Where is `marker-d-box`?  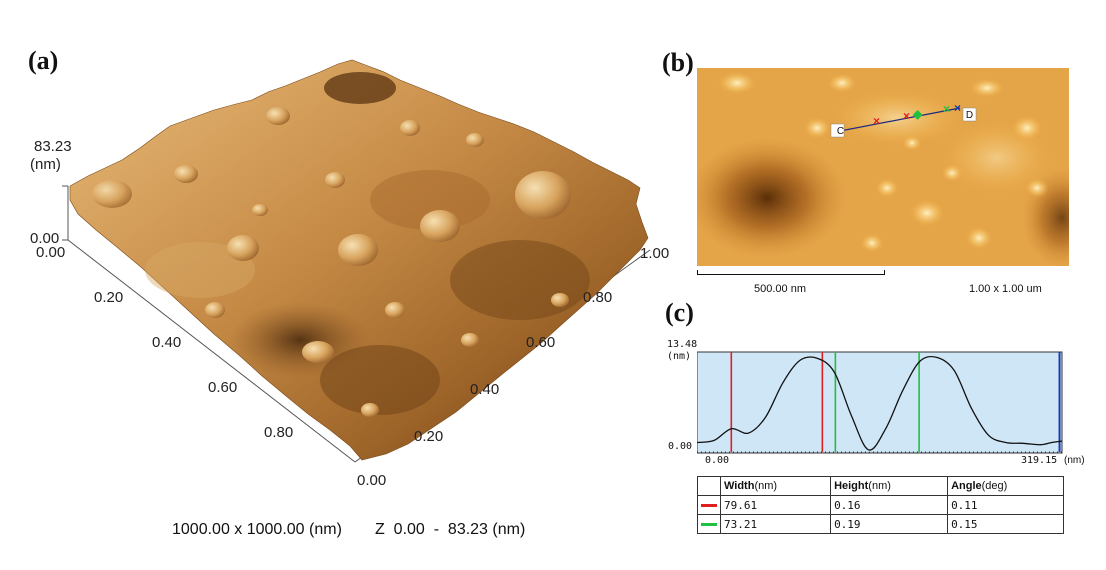
marker-d-box is located at coordinates (969, 114).